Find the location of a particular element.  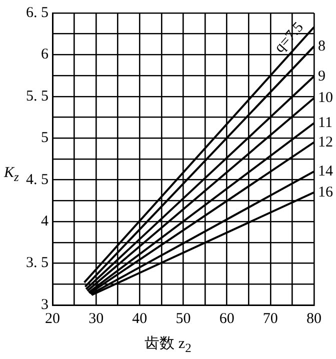

series-label: 11 is located at coordinates (325, 123).